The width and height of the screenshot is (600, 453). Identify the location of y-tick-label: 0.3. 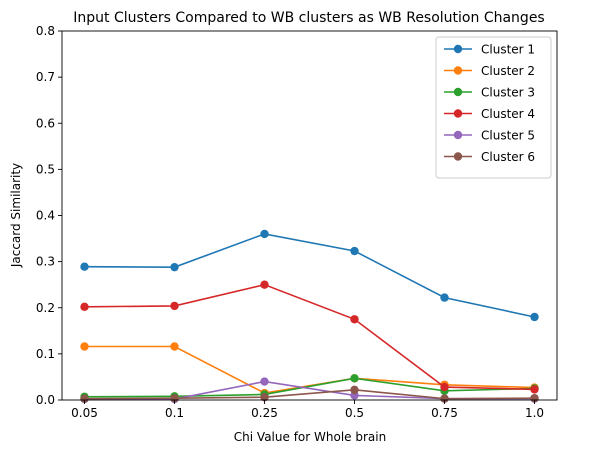
(45, 262).